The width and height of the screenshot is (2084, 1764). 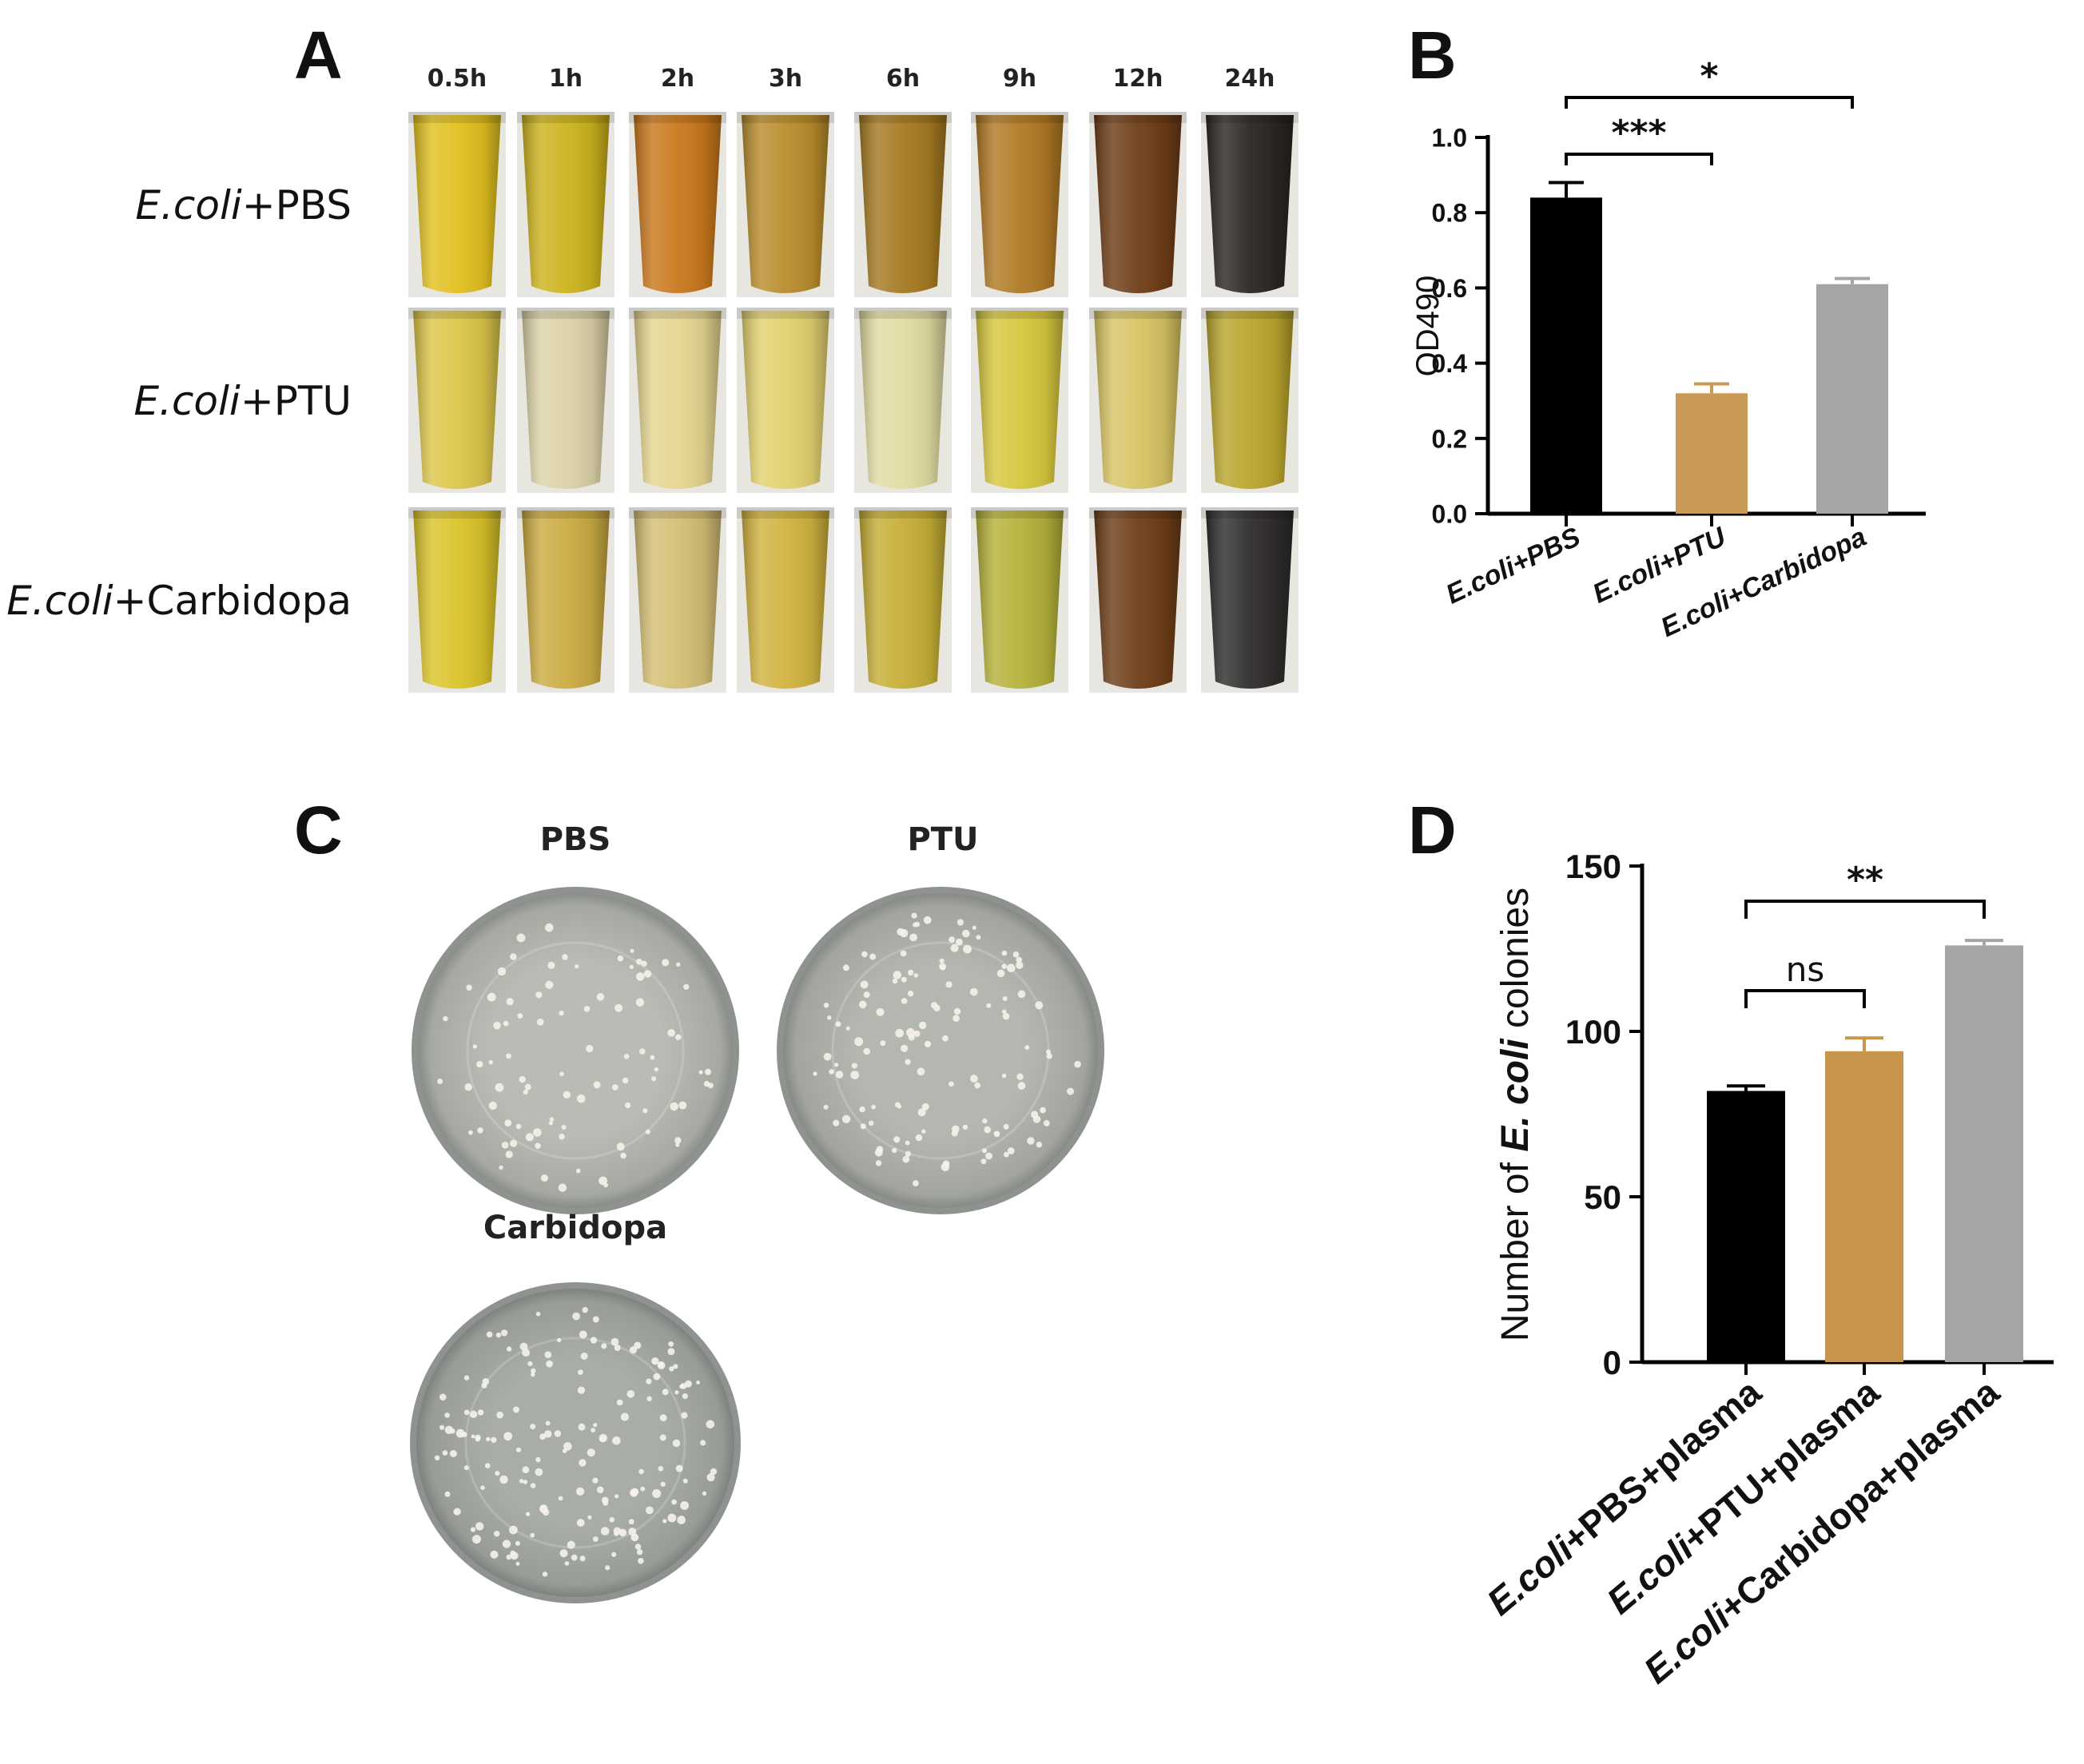 I want to click on row-label-italic: E.coli, so click(x=187, y=401).